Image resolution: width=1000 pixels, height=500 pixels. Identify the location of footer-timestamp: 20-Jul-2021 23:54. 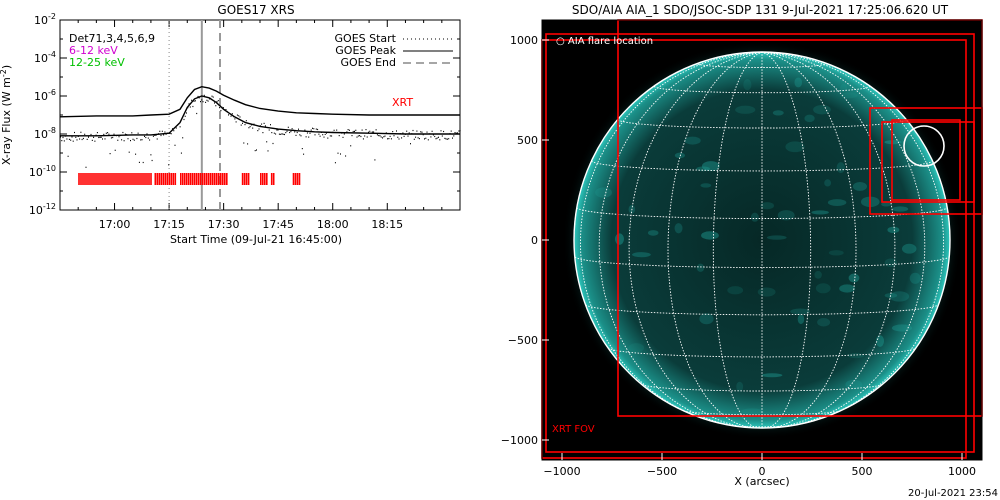
(953, 493).